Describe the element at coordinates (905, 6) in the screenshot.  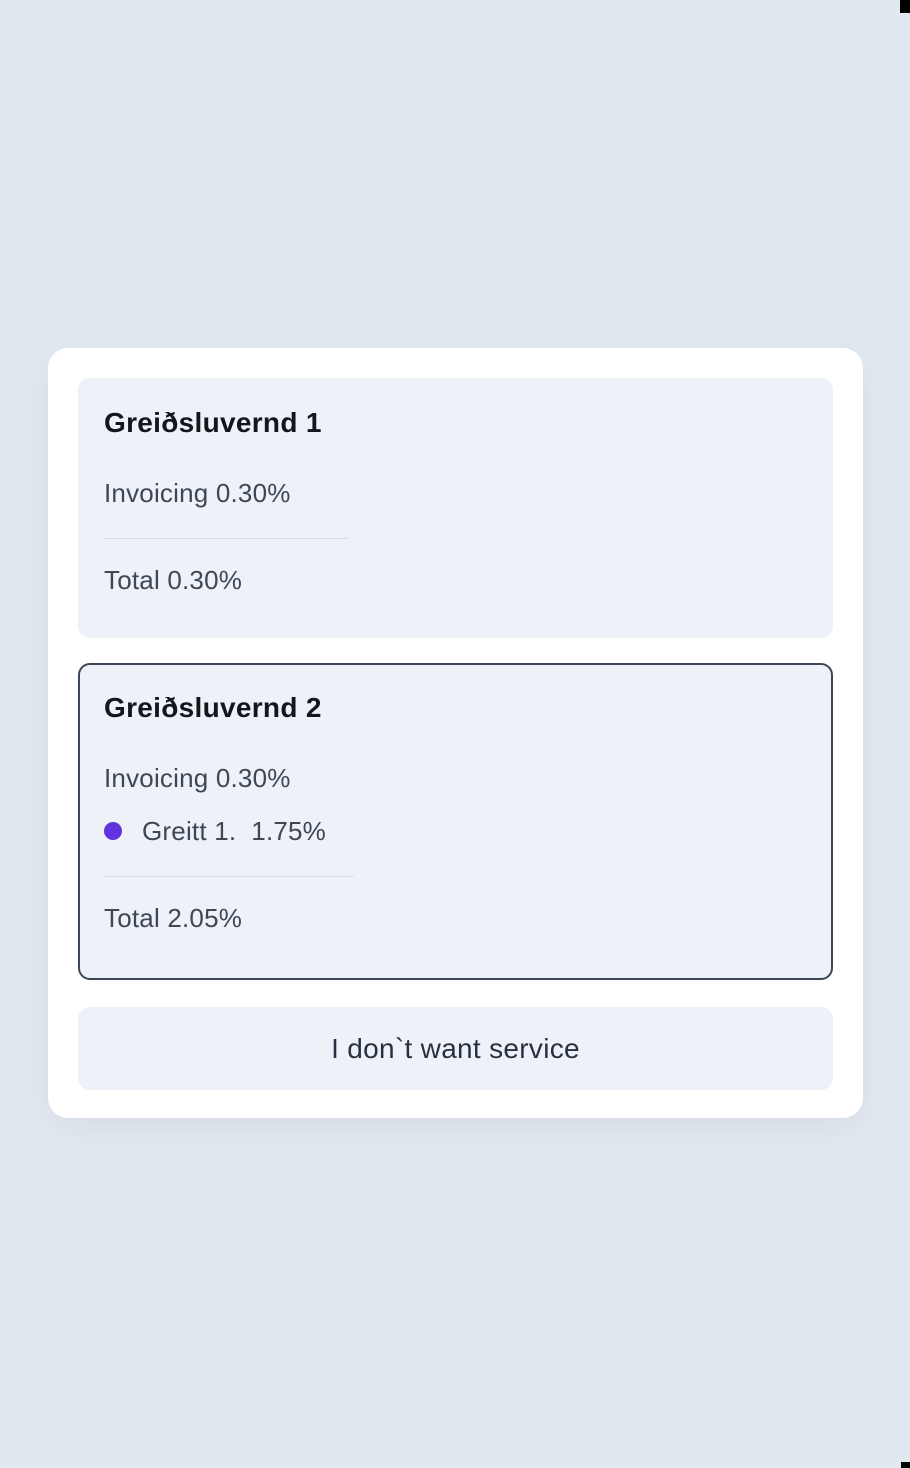
I see `screen-corner-artifact-top-right` at that location.